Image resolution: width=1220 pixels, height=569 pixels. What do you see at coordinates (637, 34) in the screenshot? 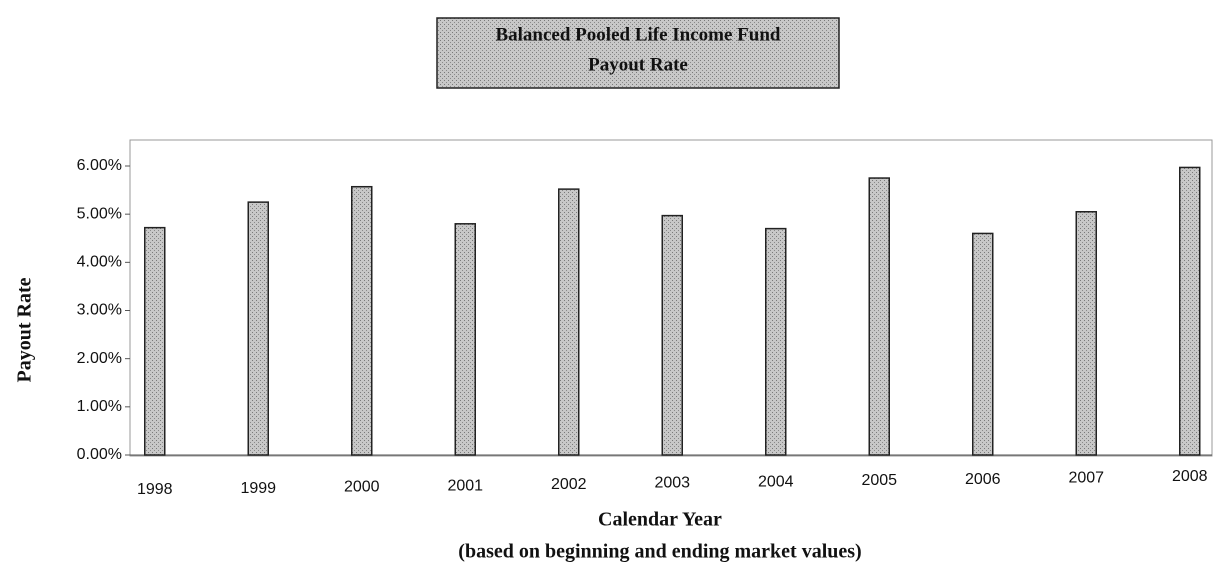
I see `chart-title: Balanced Pooled Life Income Fund` at bounding box center [637, 34].